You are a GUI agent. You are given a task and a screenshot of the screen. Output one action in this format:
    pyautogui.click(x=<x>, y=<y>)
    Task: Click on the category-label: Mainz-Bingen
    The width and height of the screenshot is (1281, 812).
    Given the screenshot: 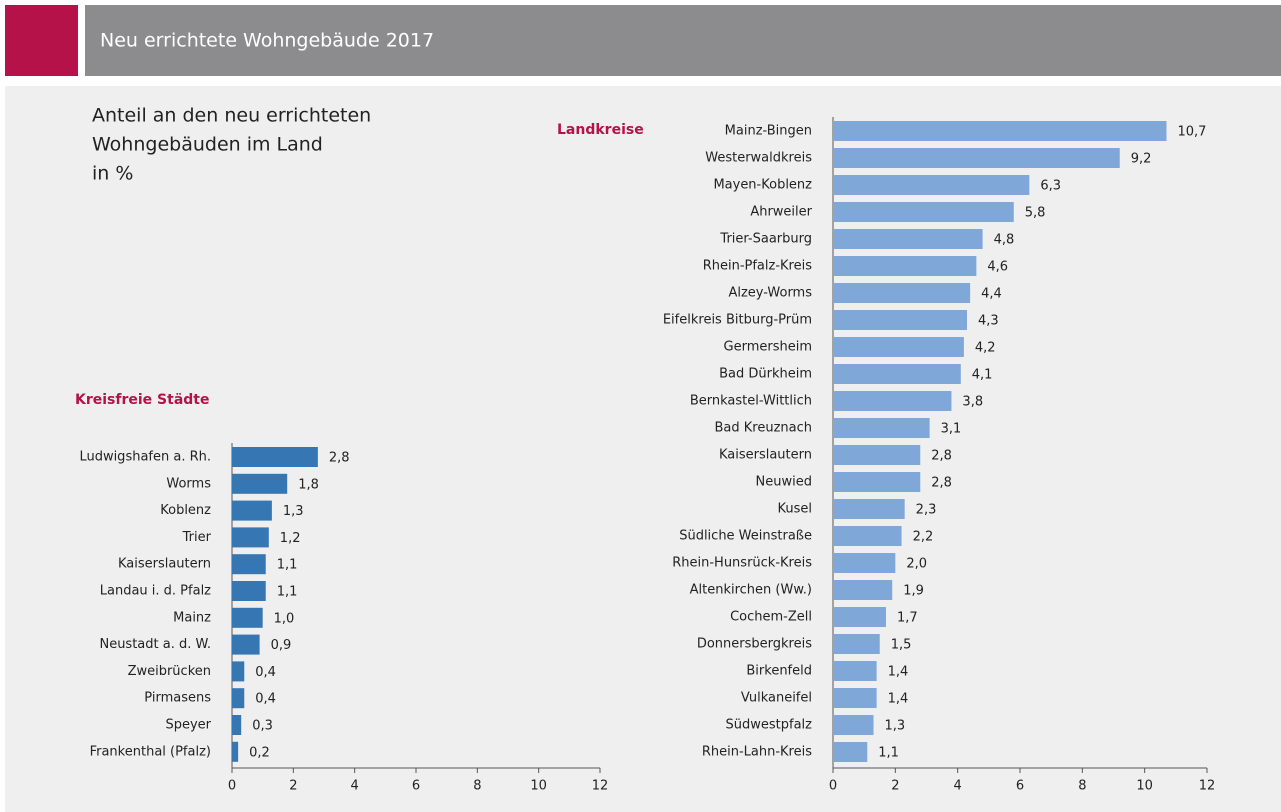 What is the action you would take?
    pyautogui.click(x=768, y=131)
    